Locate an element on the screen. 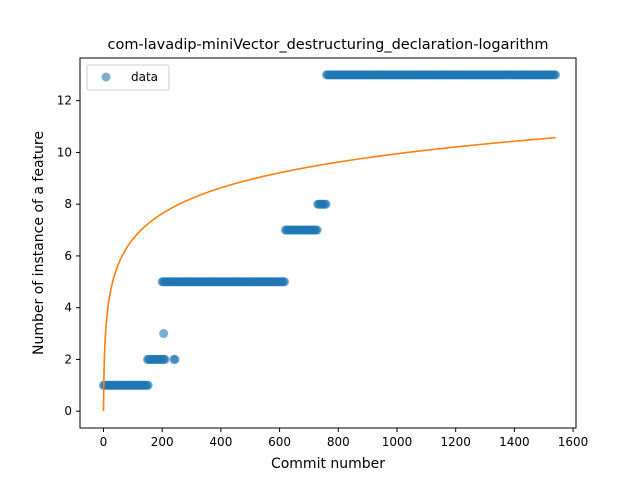 The height and width of the screenshot is (480, 640). y-tick-label-2: 4 is located at coordinates (68, 308).